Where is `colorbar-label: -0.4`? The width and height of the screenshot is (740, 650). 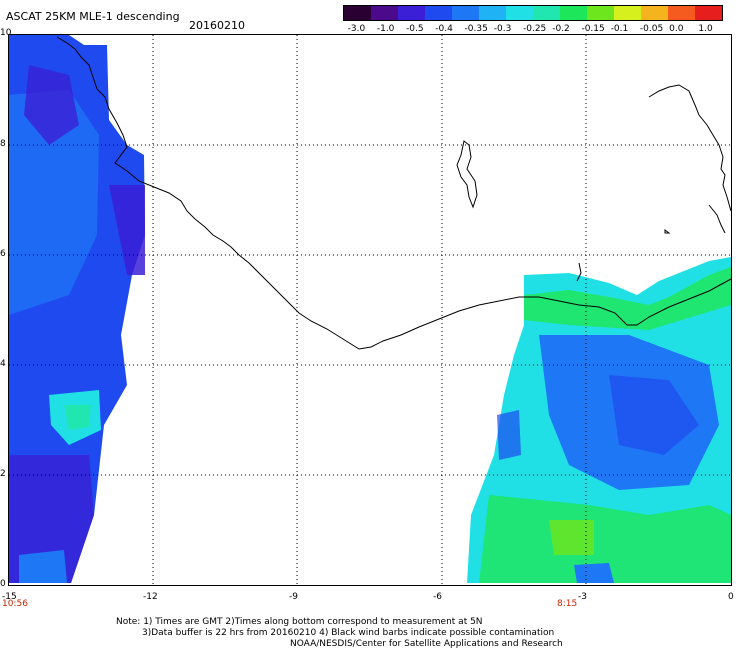
colorbar-label: -0.4 is located at coordinates (444, 29).